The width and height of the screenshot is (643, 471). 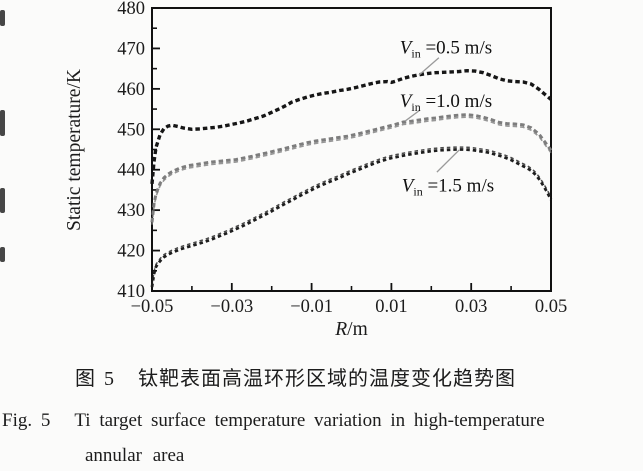 I want to click on series-annotation: Vin =1.0 m/s, so click(x=446, y=102).